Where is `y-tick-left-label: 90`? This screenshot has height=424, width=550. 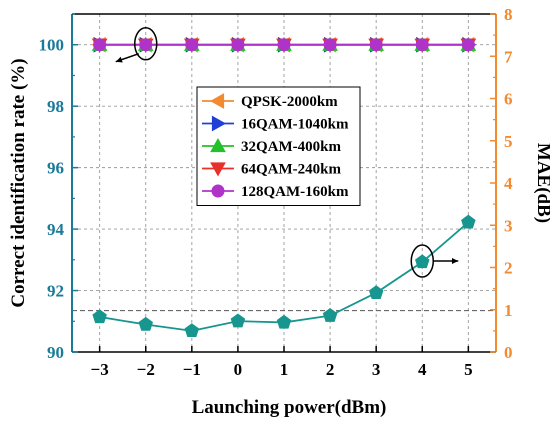
y-tick-left-label: 90 is located at coordinates (55, 352).